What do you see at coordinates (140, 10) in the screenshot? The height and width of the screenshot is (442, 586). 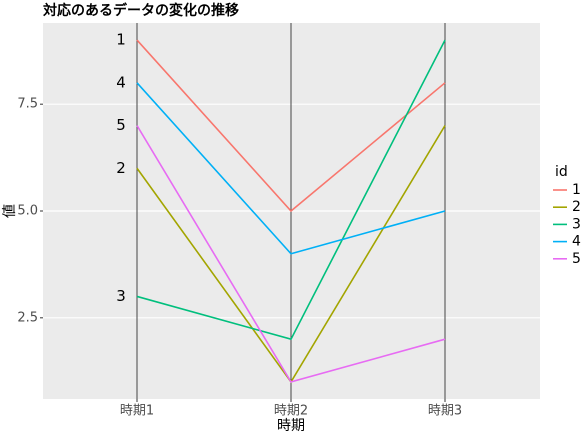 I see `chart-title: 対応のあるデータの変化の推移` at bounding box center [140, 10].